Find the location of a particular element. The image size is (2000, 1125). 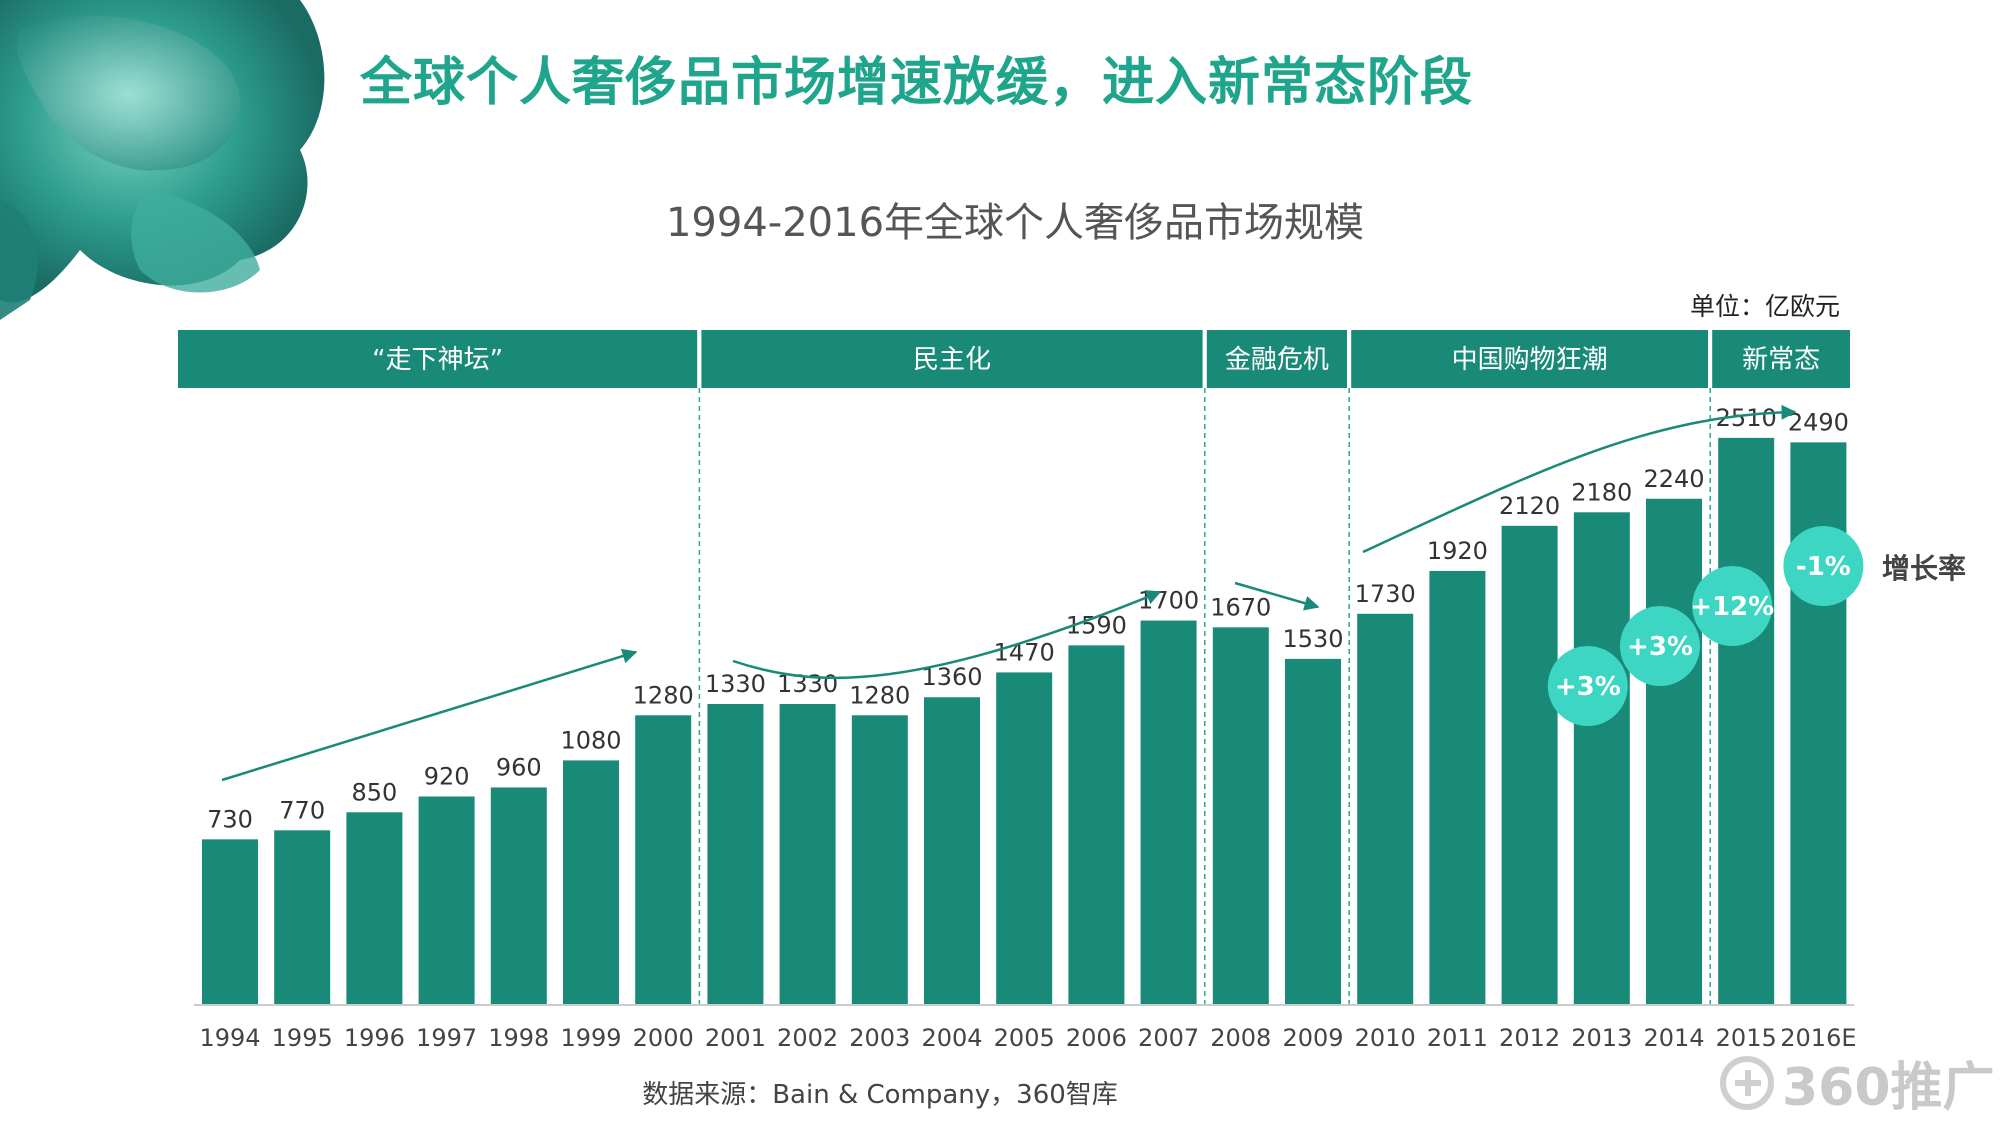

x-tick-label: 1996 is located at coordinates (374, 1038).